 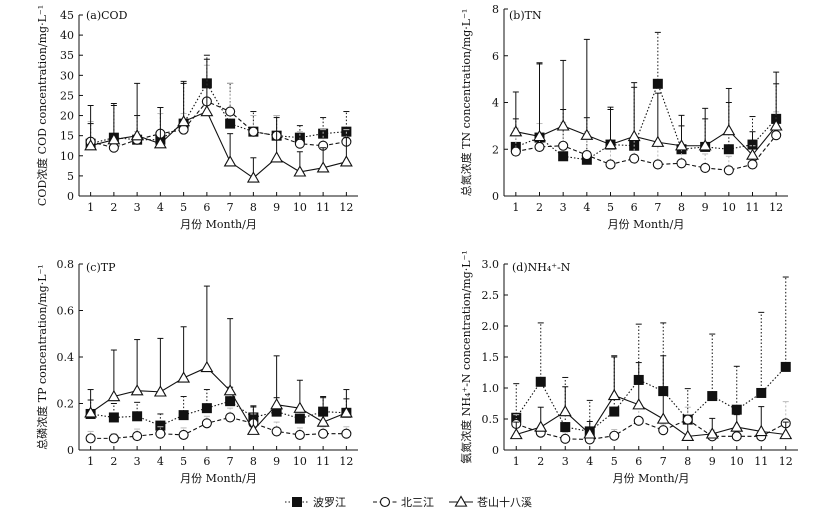 What do you see at coordinates (276, 207) in the screenshot?
I see `x-tick-label: 9` at bounding box center [276, 207].